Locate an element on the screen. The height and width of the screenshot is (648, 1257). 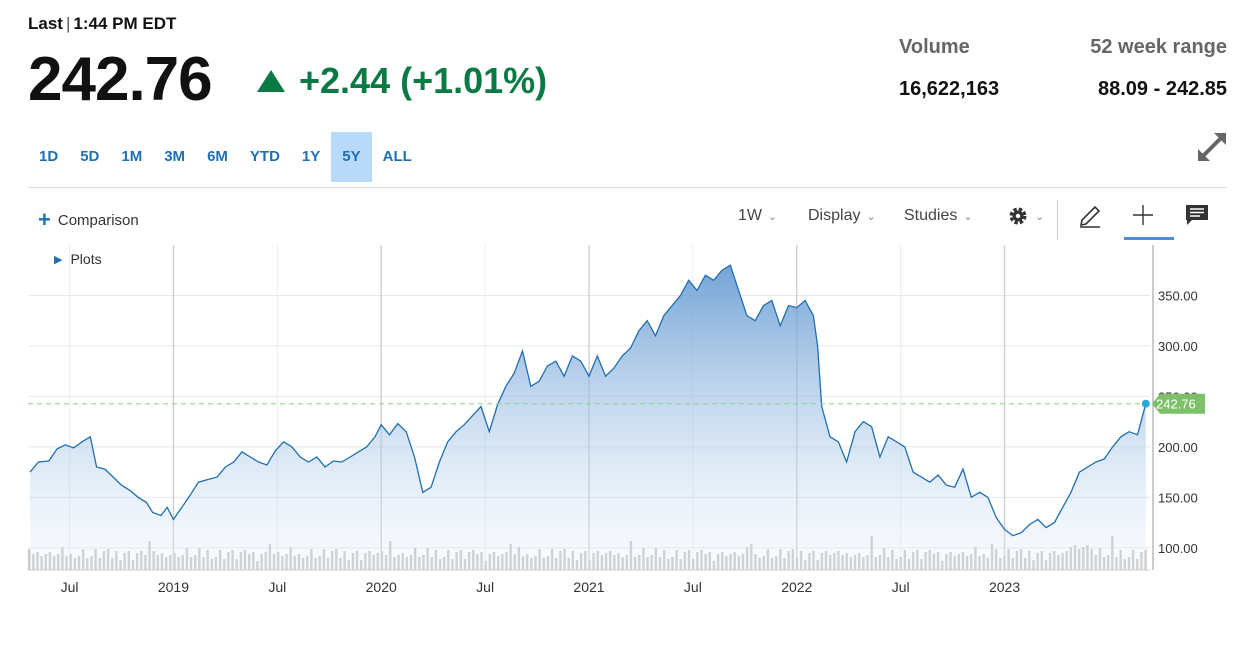
volume-label: Volume is located at coordinates (934, 47).